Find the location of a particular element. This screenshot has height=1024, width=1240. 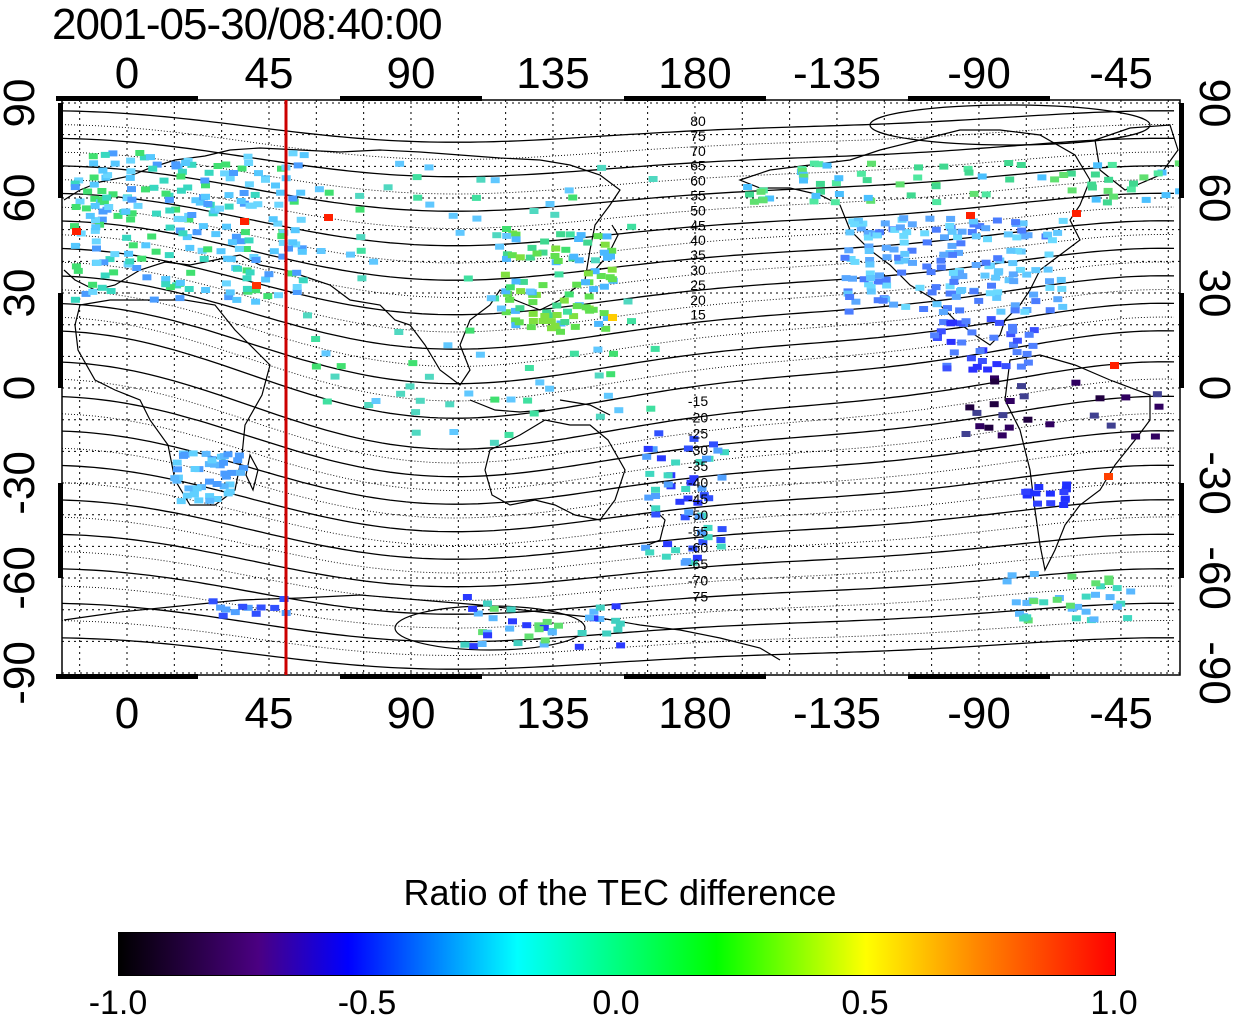

mag-lat-label: -30 is located at coordinates (698, 450).